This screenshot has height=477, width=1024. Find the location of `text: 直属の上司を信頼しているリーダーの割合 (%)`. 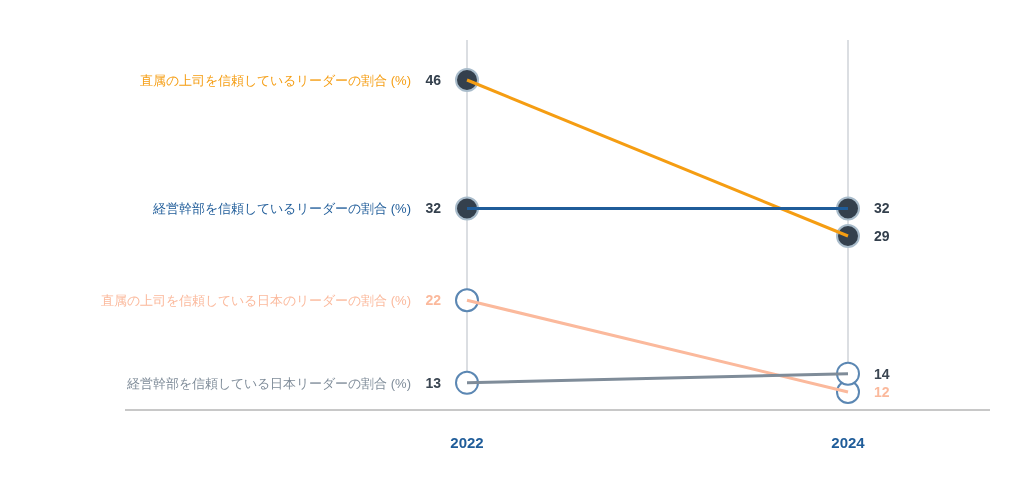

text: 直属の上司を信頼しているリーダーの割合 (%) is located at coordinates (275, 80).